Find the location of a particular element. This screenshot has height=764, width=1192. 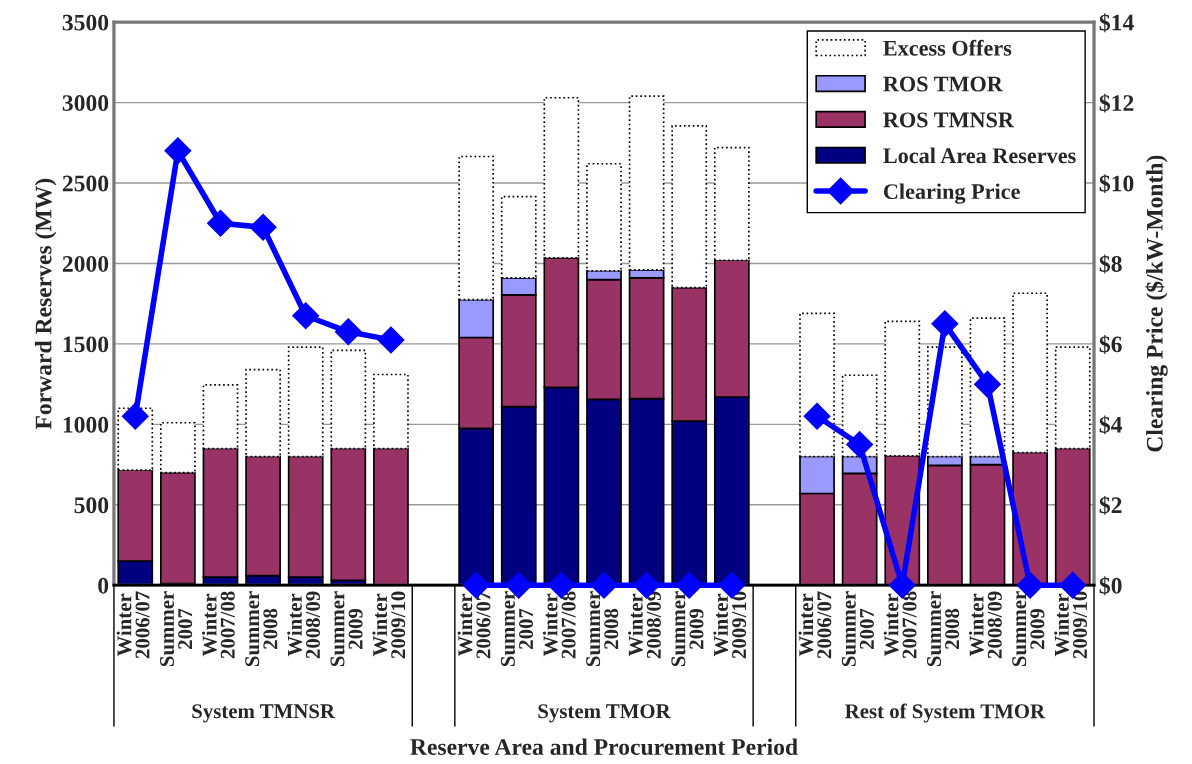

text: System TMNSR is located at coordinates (264, 713).